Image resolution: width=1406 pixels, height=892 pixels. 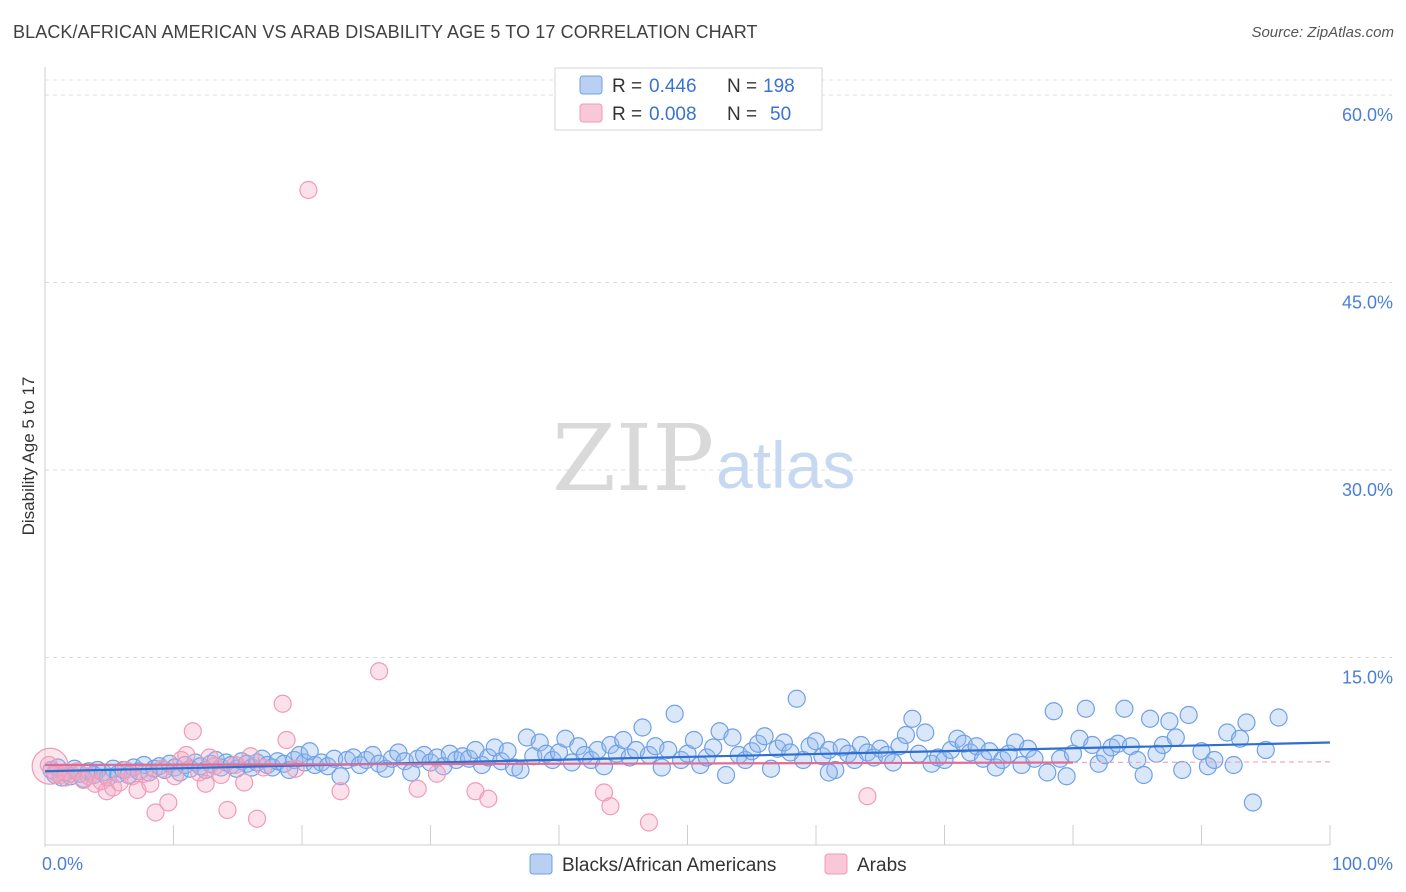 I want to click on watermark-zip: ZIP, so click(x=633, y=458).